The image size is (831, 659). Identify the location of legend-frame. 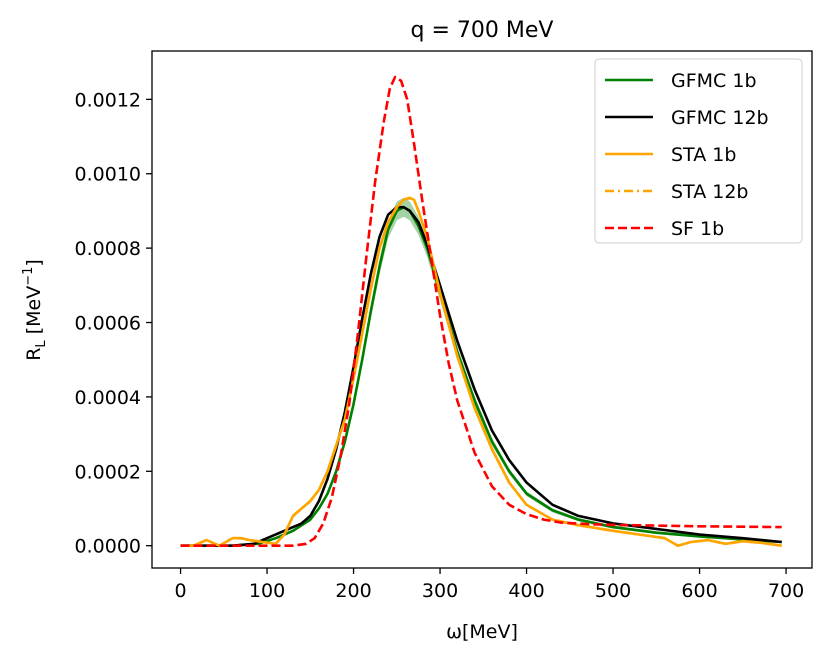
(698, 151).